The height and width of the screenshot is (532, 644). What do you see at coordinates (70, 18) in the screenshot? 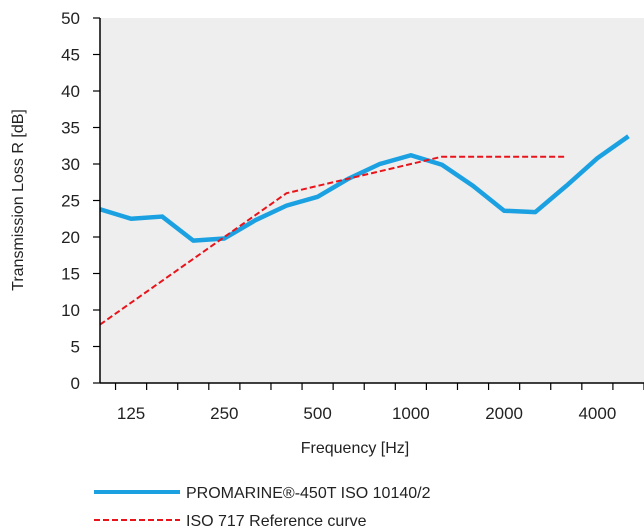
I see `y-tick-label: 50` at bounding box center [70, 18].